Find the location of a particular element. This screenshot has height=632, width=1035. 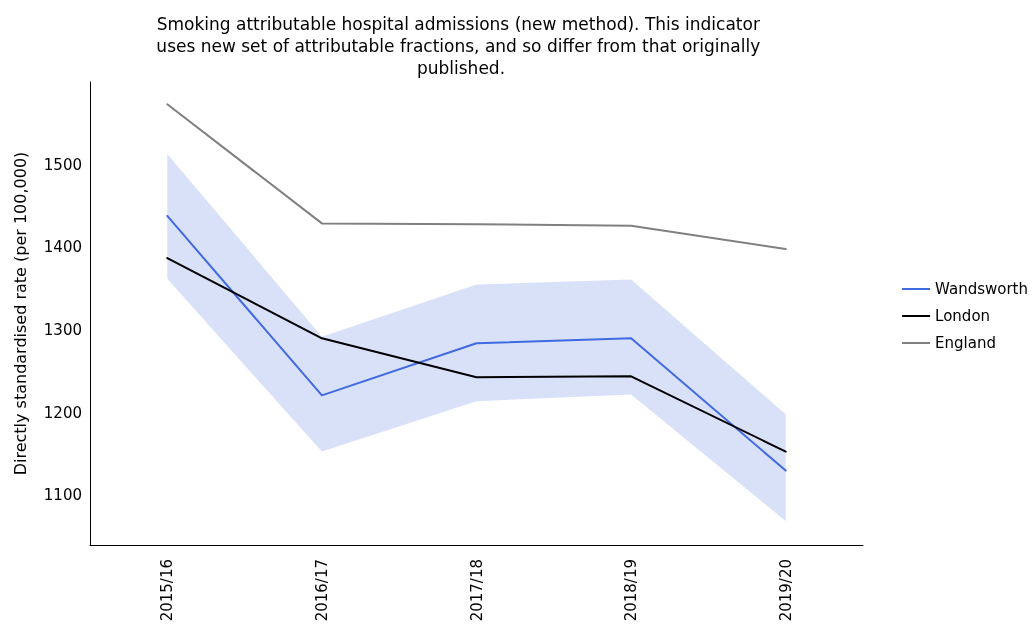

chart-title: Smoking attributable hospital admissions (new method). This indicator uses new set of attributable fractions, and so differ from that originally published. is located at coordinates (461, 46).